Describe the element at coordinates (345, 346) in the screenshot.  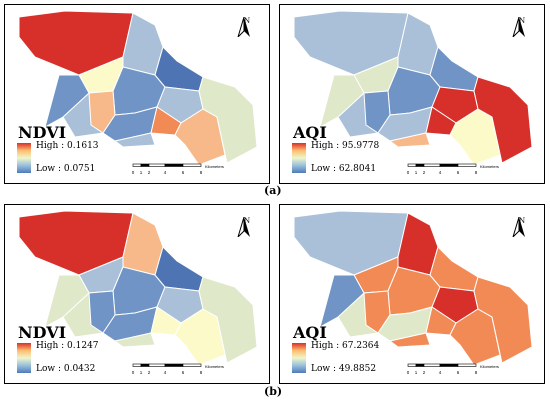
I see `legend-high-label: High : 67.2364` at that location.